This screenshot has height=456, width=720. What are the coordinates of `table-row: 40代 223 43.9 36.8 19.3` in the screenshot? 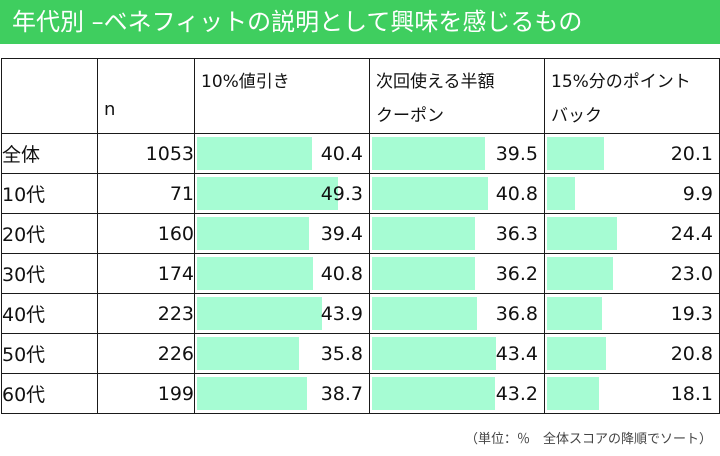 It's located at (360, 313).